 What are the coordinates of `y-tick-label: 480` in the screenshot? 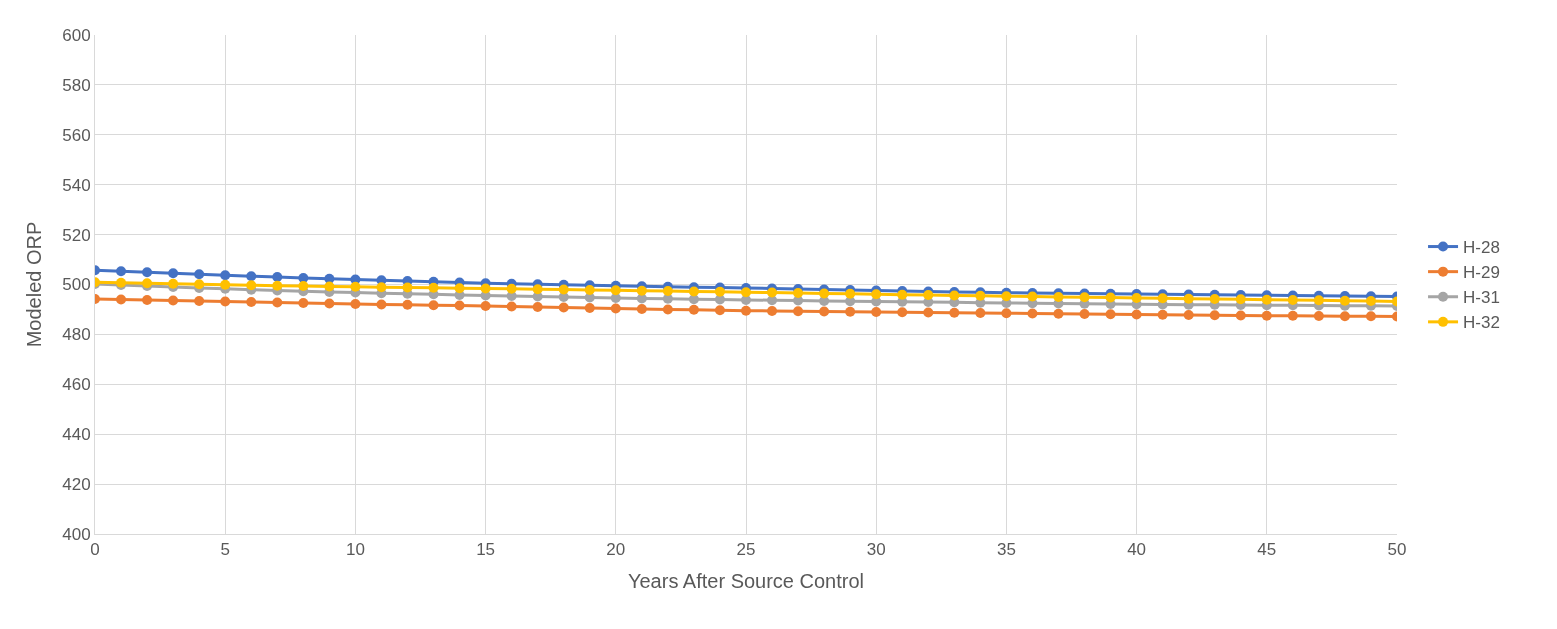 It's located at (76, 335).